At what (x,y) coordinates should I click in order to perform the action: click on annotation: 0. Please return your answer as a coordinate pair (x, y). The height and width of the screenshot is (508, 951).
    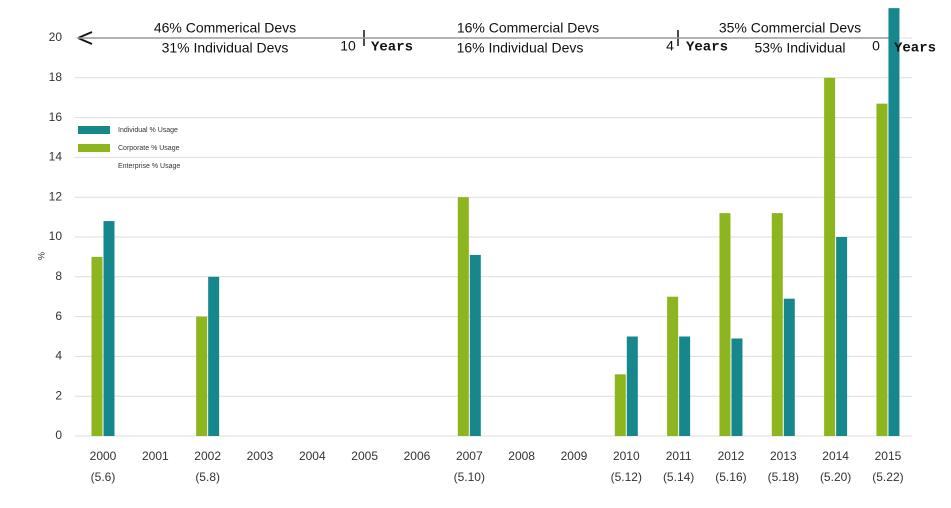
    Looking at the image, I should click on (876, 46).